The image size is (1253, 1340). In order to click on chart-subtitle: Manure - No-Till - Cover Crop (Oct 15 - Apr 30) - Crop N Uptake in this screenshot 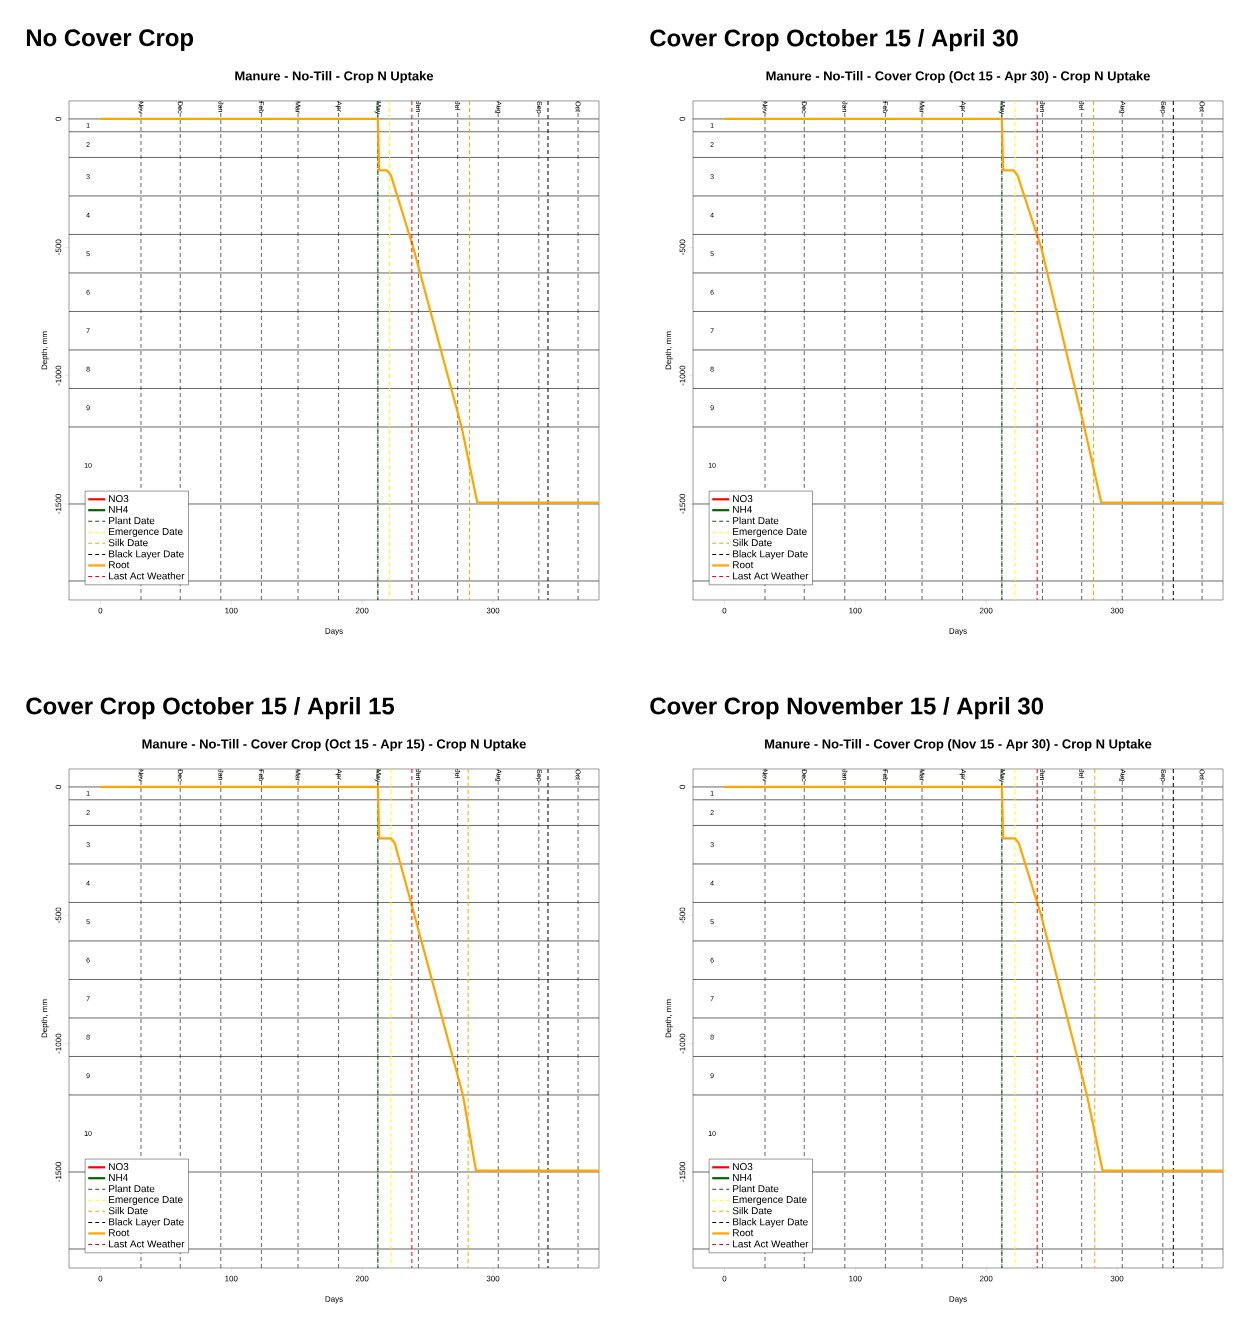, I will do `click(958, 77)`.